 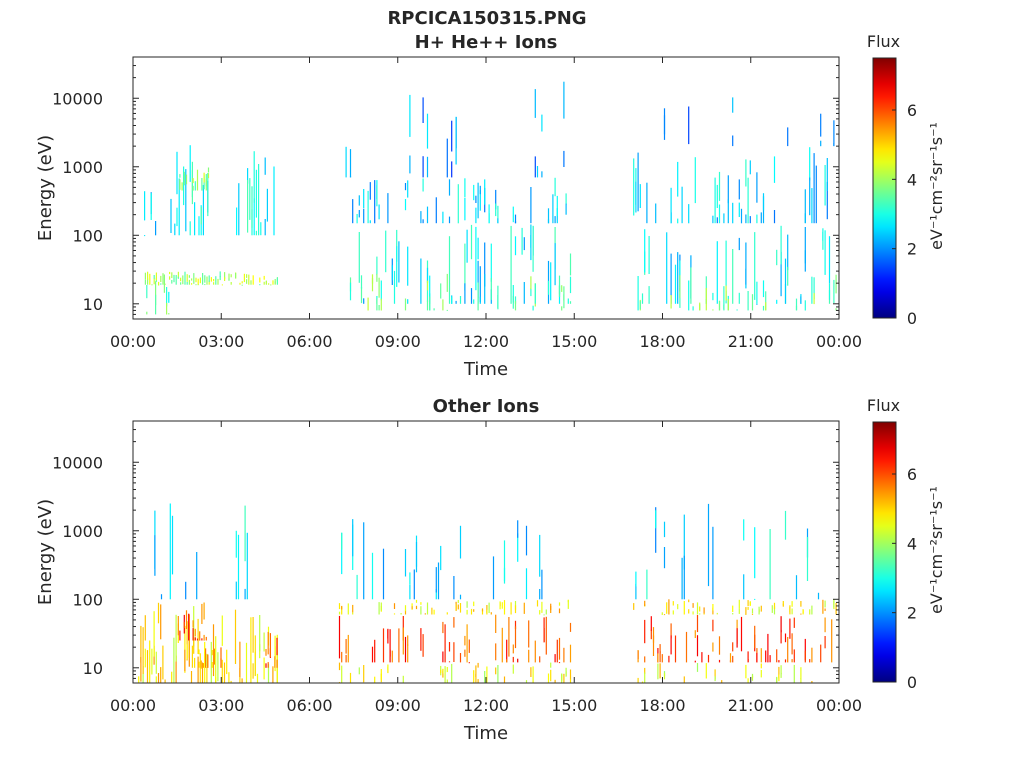 I want to click on colorbar-tick-label: 0, so click(x=912, y=682).